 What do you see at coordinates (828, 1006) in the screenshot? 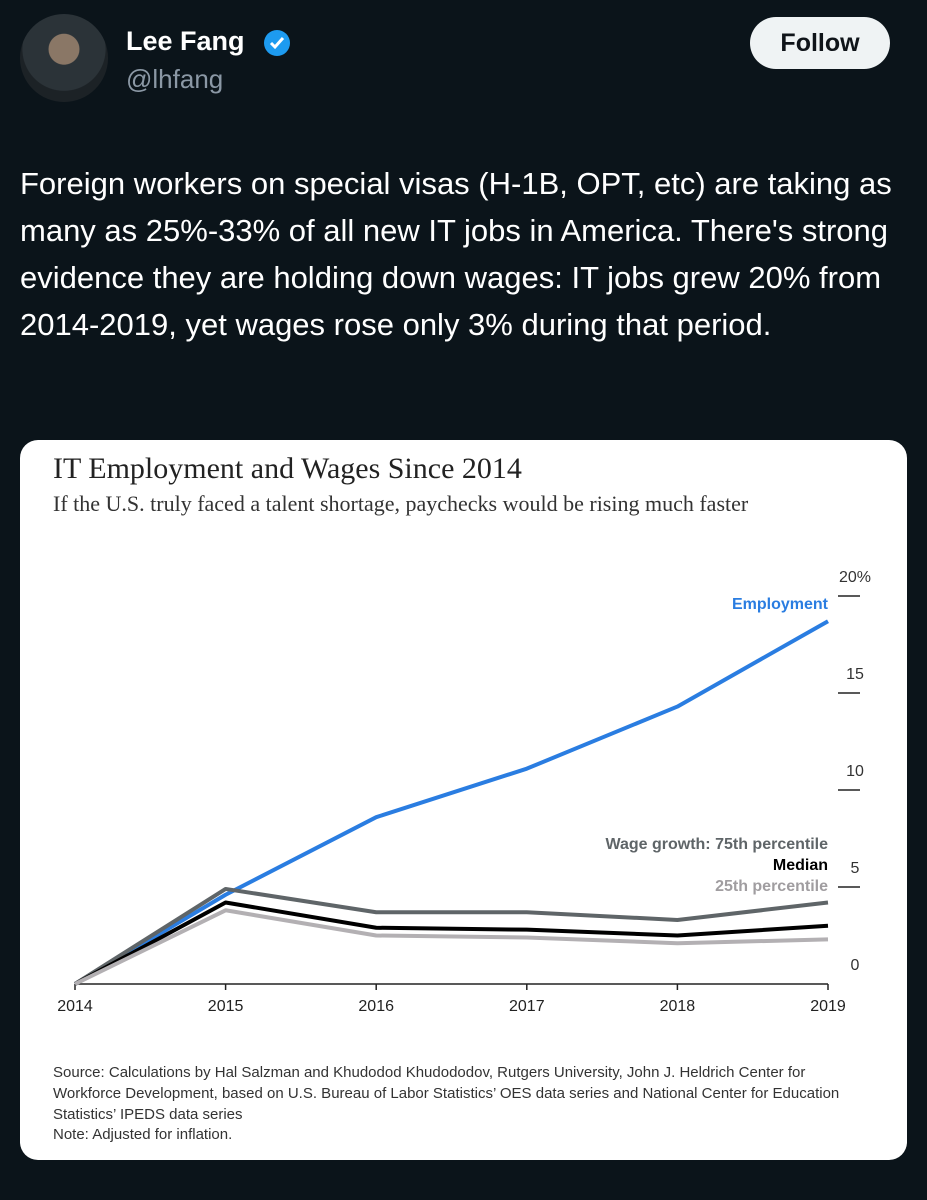
I see `x-tick-label: 2019` at bounding box center [828, 1006].